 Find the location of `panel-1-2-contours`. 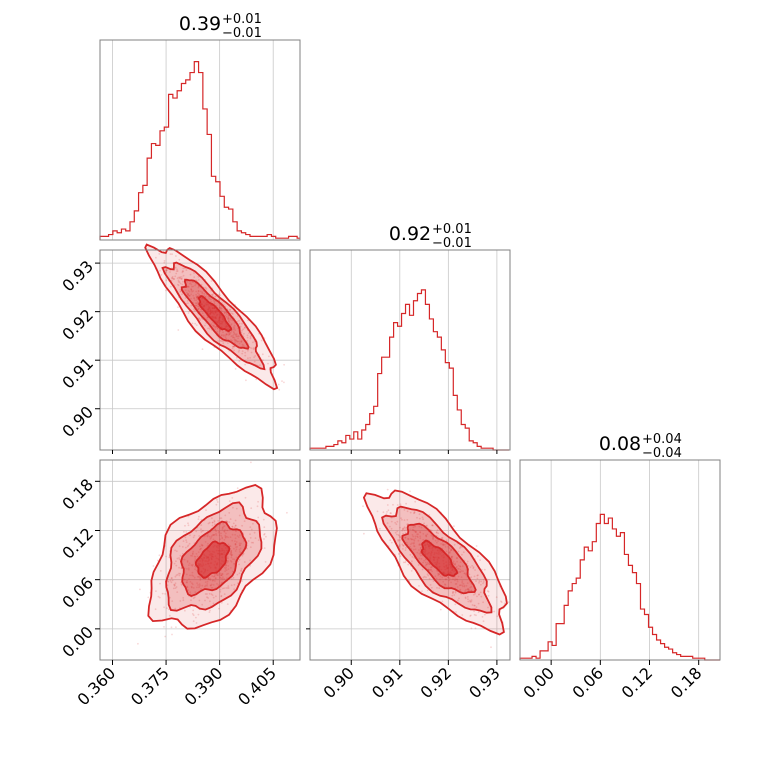

panel-1-2-contours is located at coordinates (211, 317).